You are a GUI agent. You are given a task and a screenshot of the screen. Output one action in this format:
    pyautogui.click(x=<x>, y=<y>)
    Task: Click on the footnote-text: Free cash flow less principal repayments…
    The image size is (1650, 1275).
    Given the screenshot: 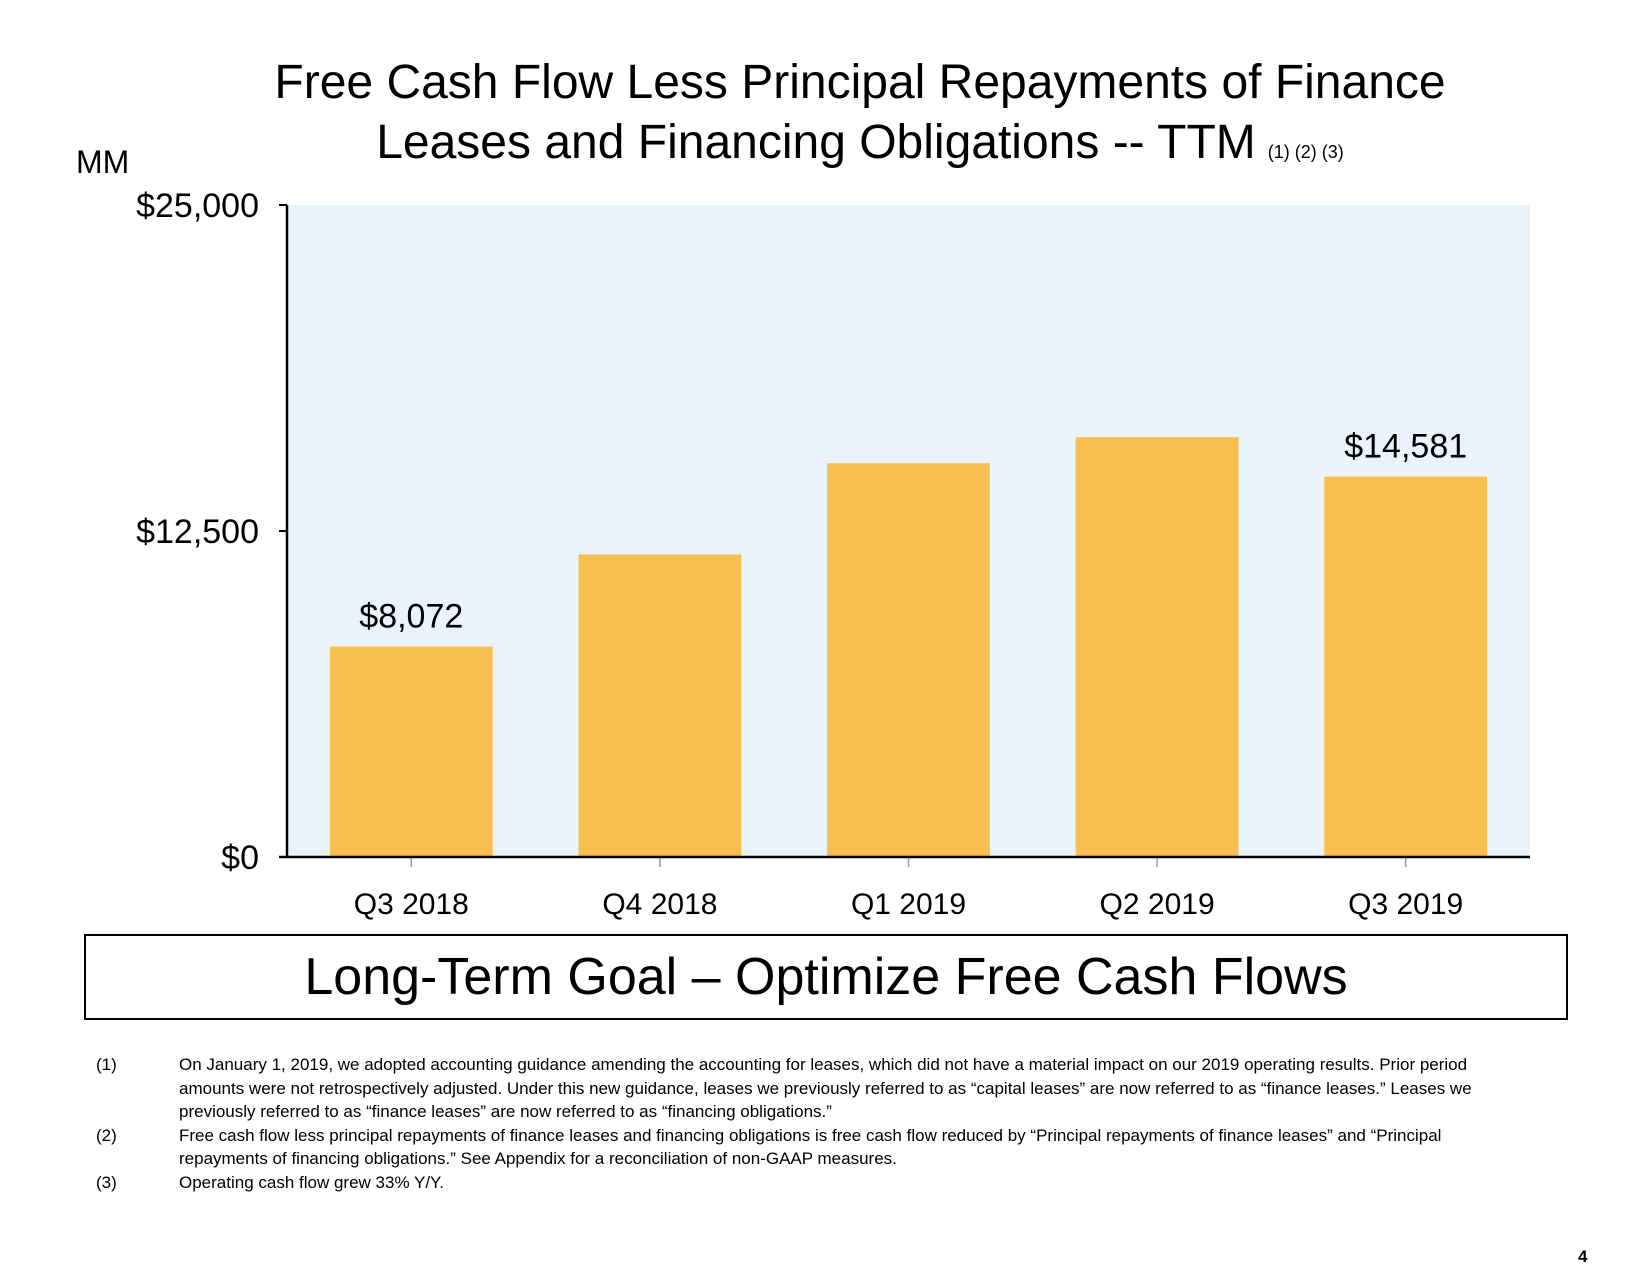 What is the action you would take?
    pyautogui.click(x=810, y=1147)
    